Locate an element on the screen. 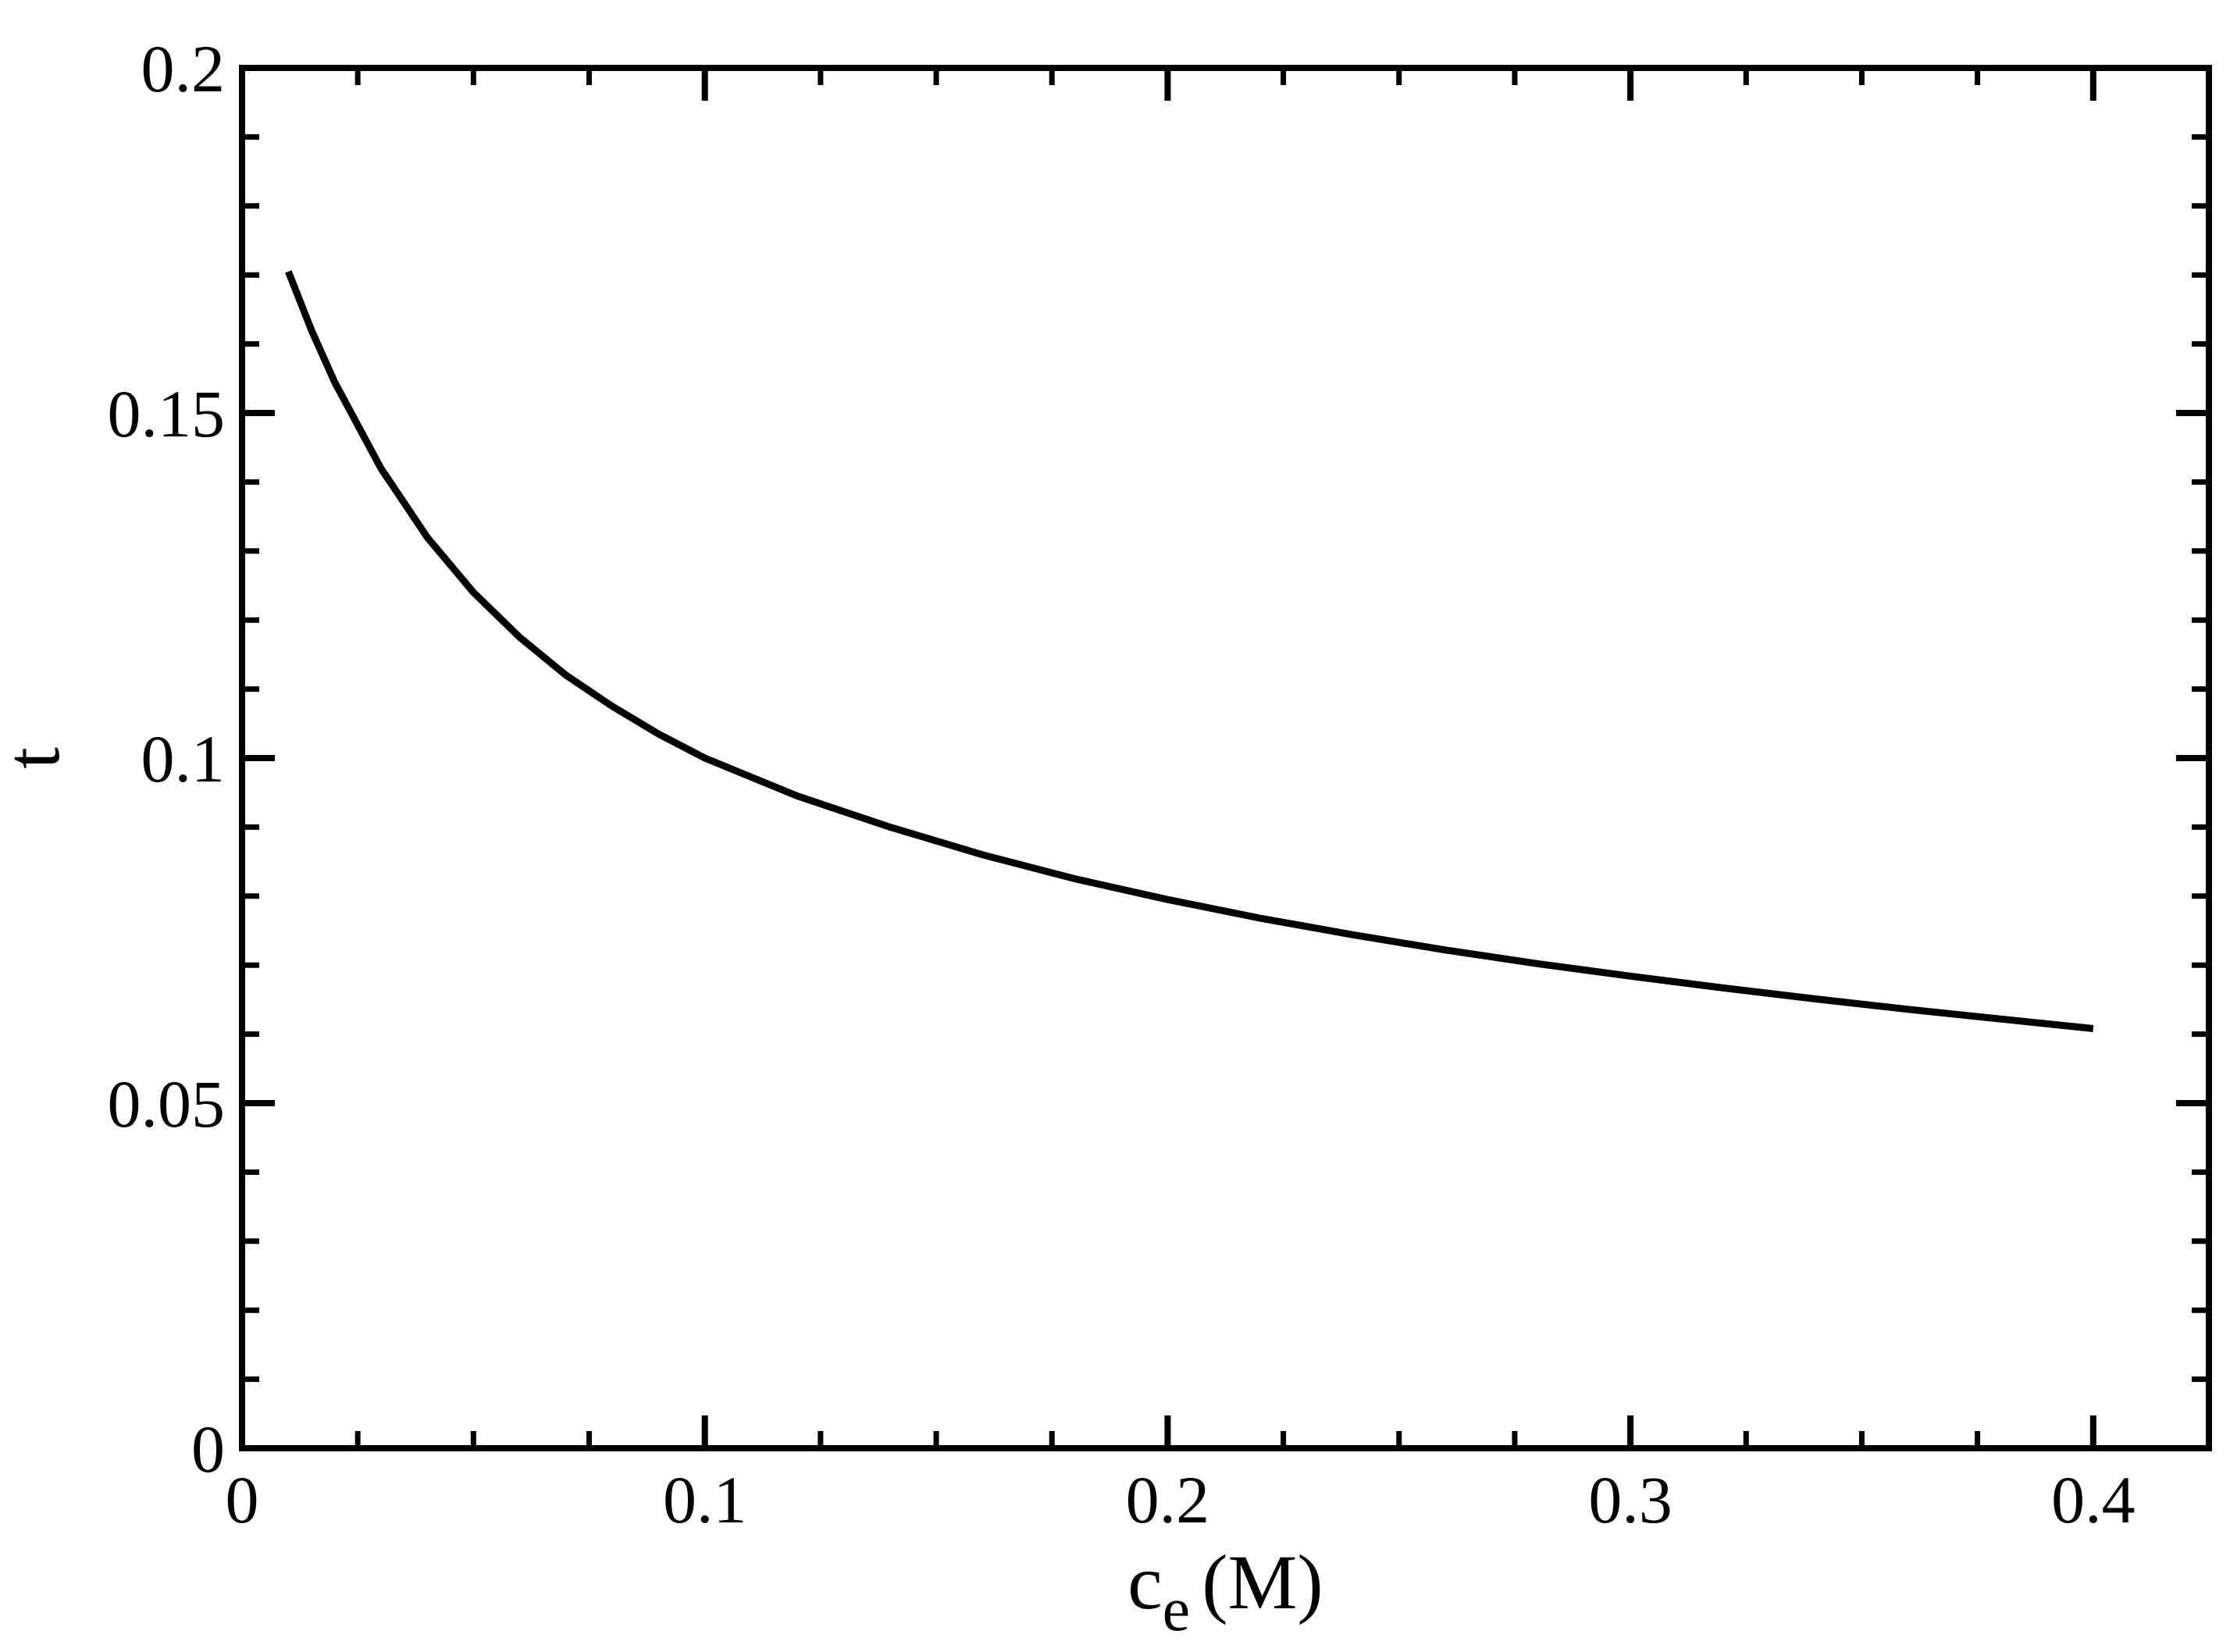 The image size is (2237, 1652). x-tick-label: 0 is located at coordinates (242, 1500).